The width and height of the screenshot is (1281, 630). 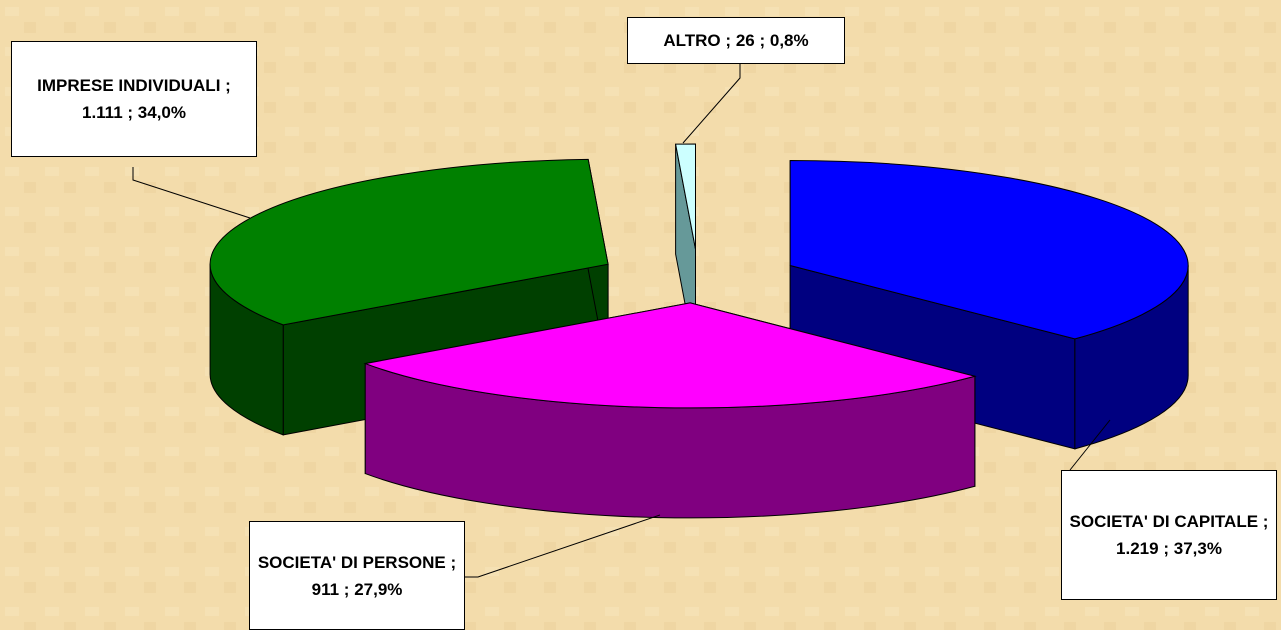 What do you see at coordinates (789, 40) in the screenshot?
I see `label-part: 0,8%` at bounding box center [789, 40].